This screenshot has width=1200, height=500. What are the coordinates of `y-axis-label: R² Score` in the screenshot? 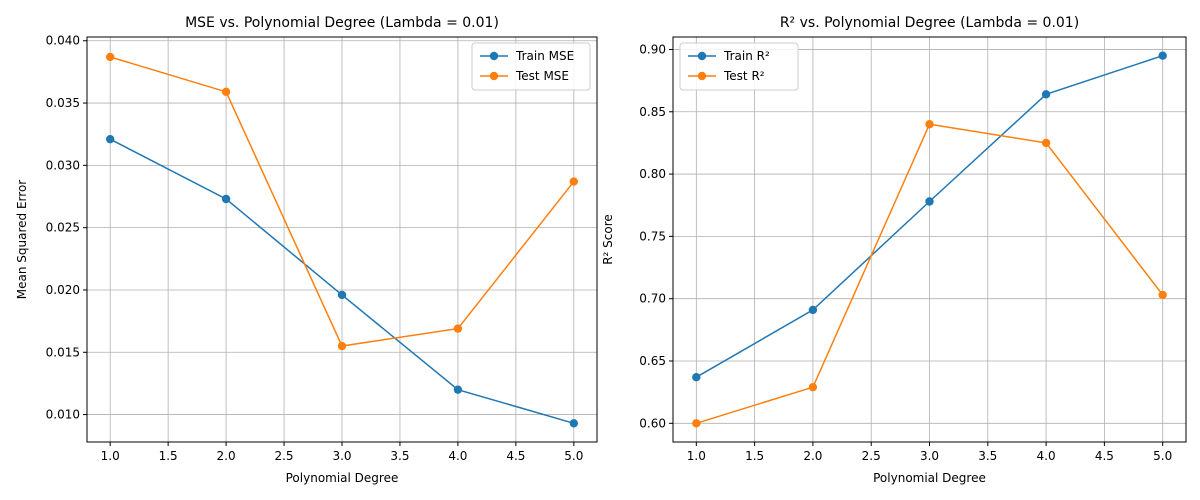 It's located at (608, 239).